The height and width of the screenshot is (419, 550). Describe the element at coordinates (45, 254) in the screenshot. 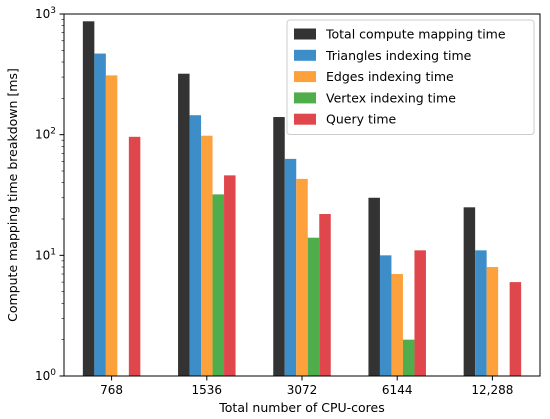

I see `y-tick-label: 10¹` at that location.